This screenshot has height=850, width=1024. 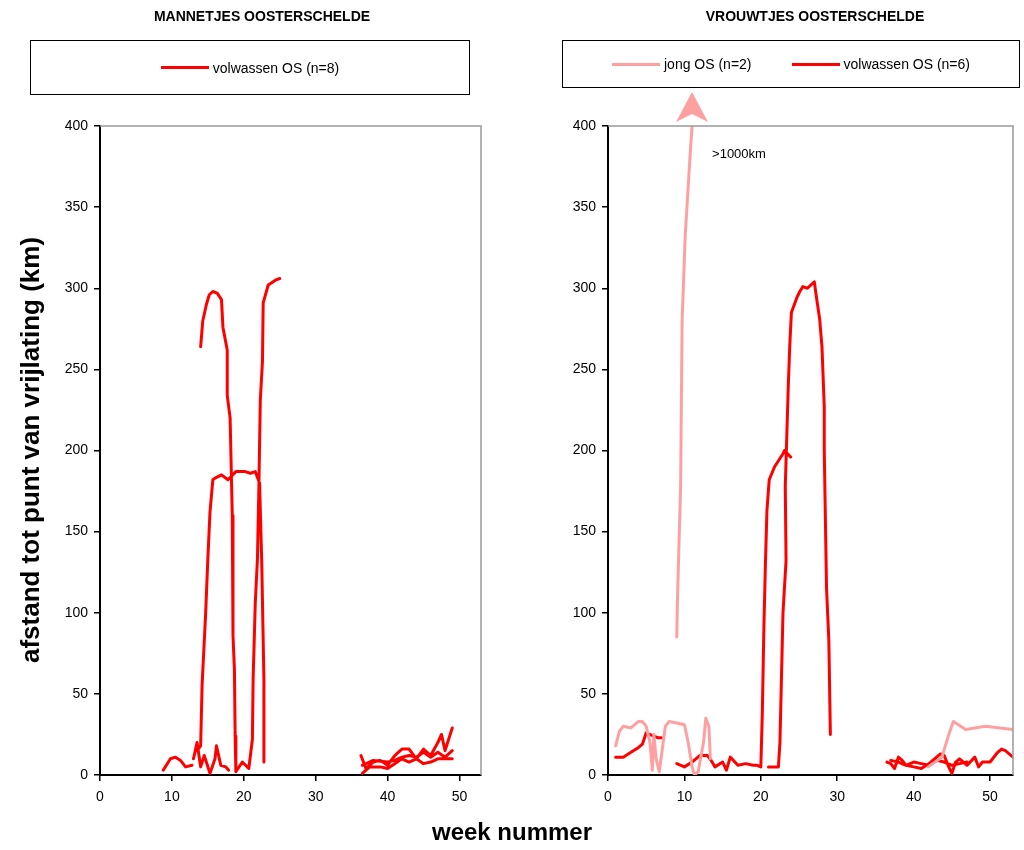 I want to click on annotation: >1000km, so click(x=739, y=153).